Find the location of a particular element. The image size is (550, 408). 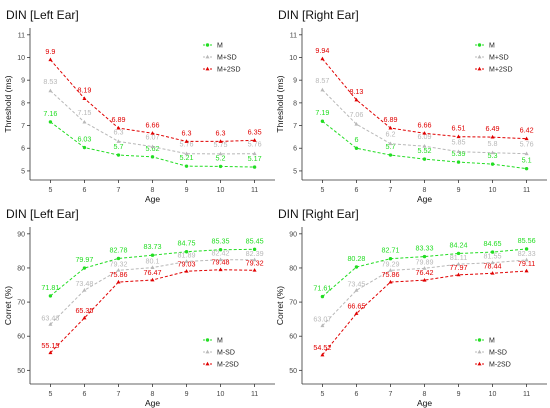

data-label-M-2SD: 78.44 is located at coordinates (493, 265).